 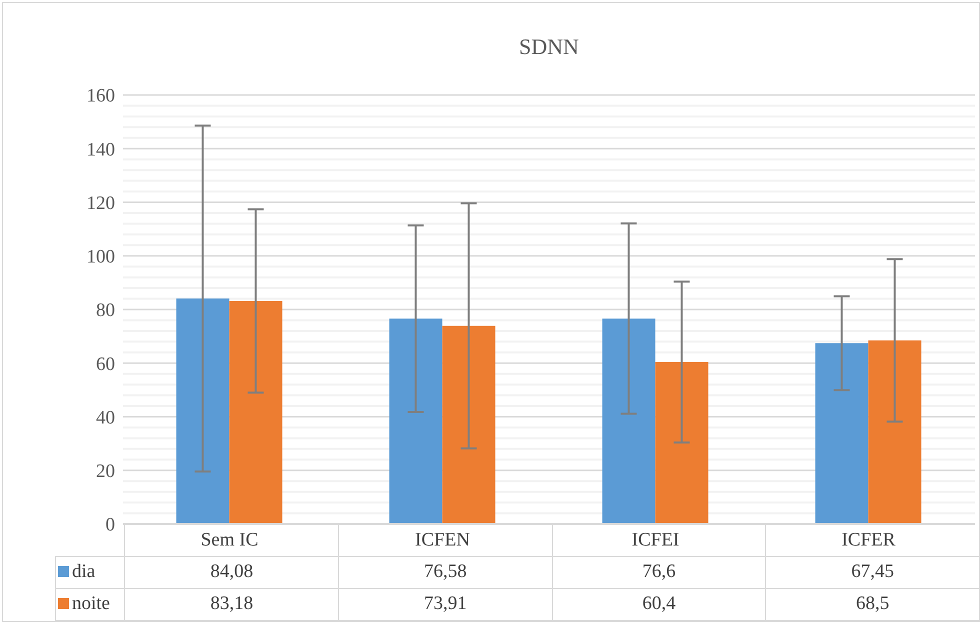 What do you see at coordinates (90, 572) in the screenshot?
I see `legend-label: dia` at bounding box center [90, 572].